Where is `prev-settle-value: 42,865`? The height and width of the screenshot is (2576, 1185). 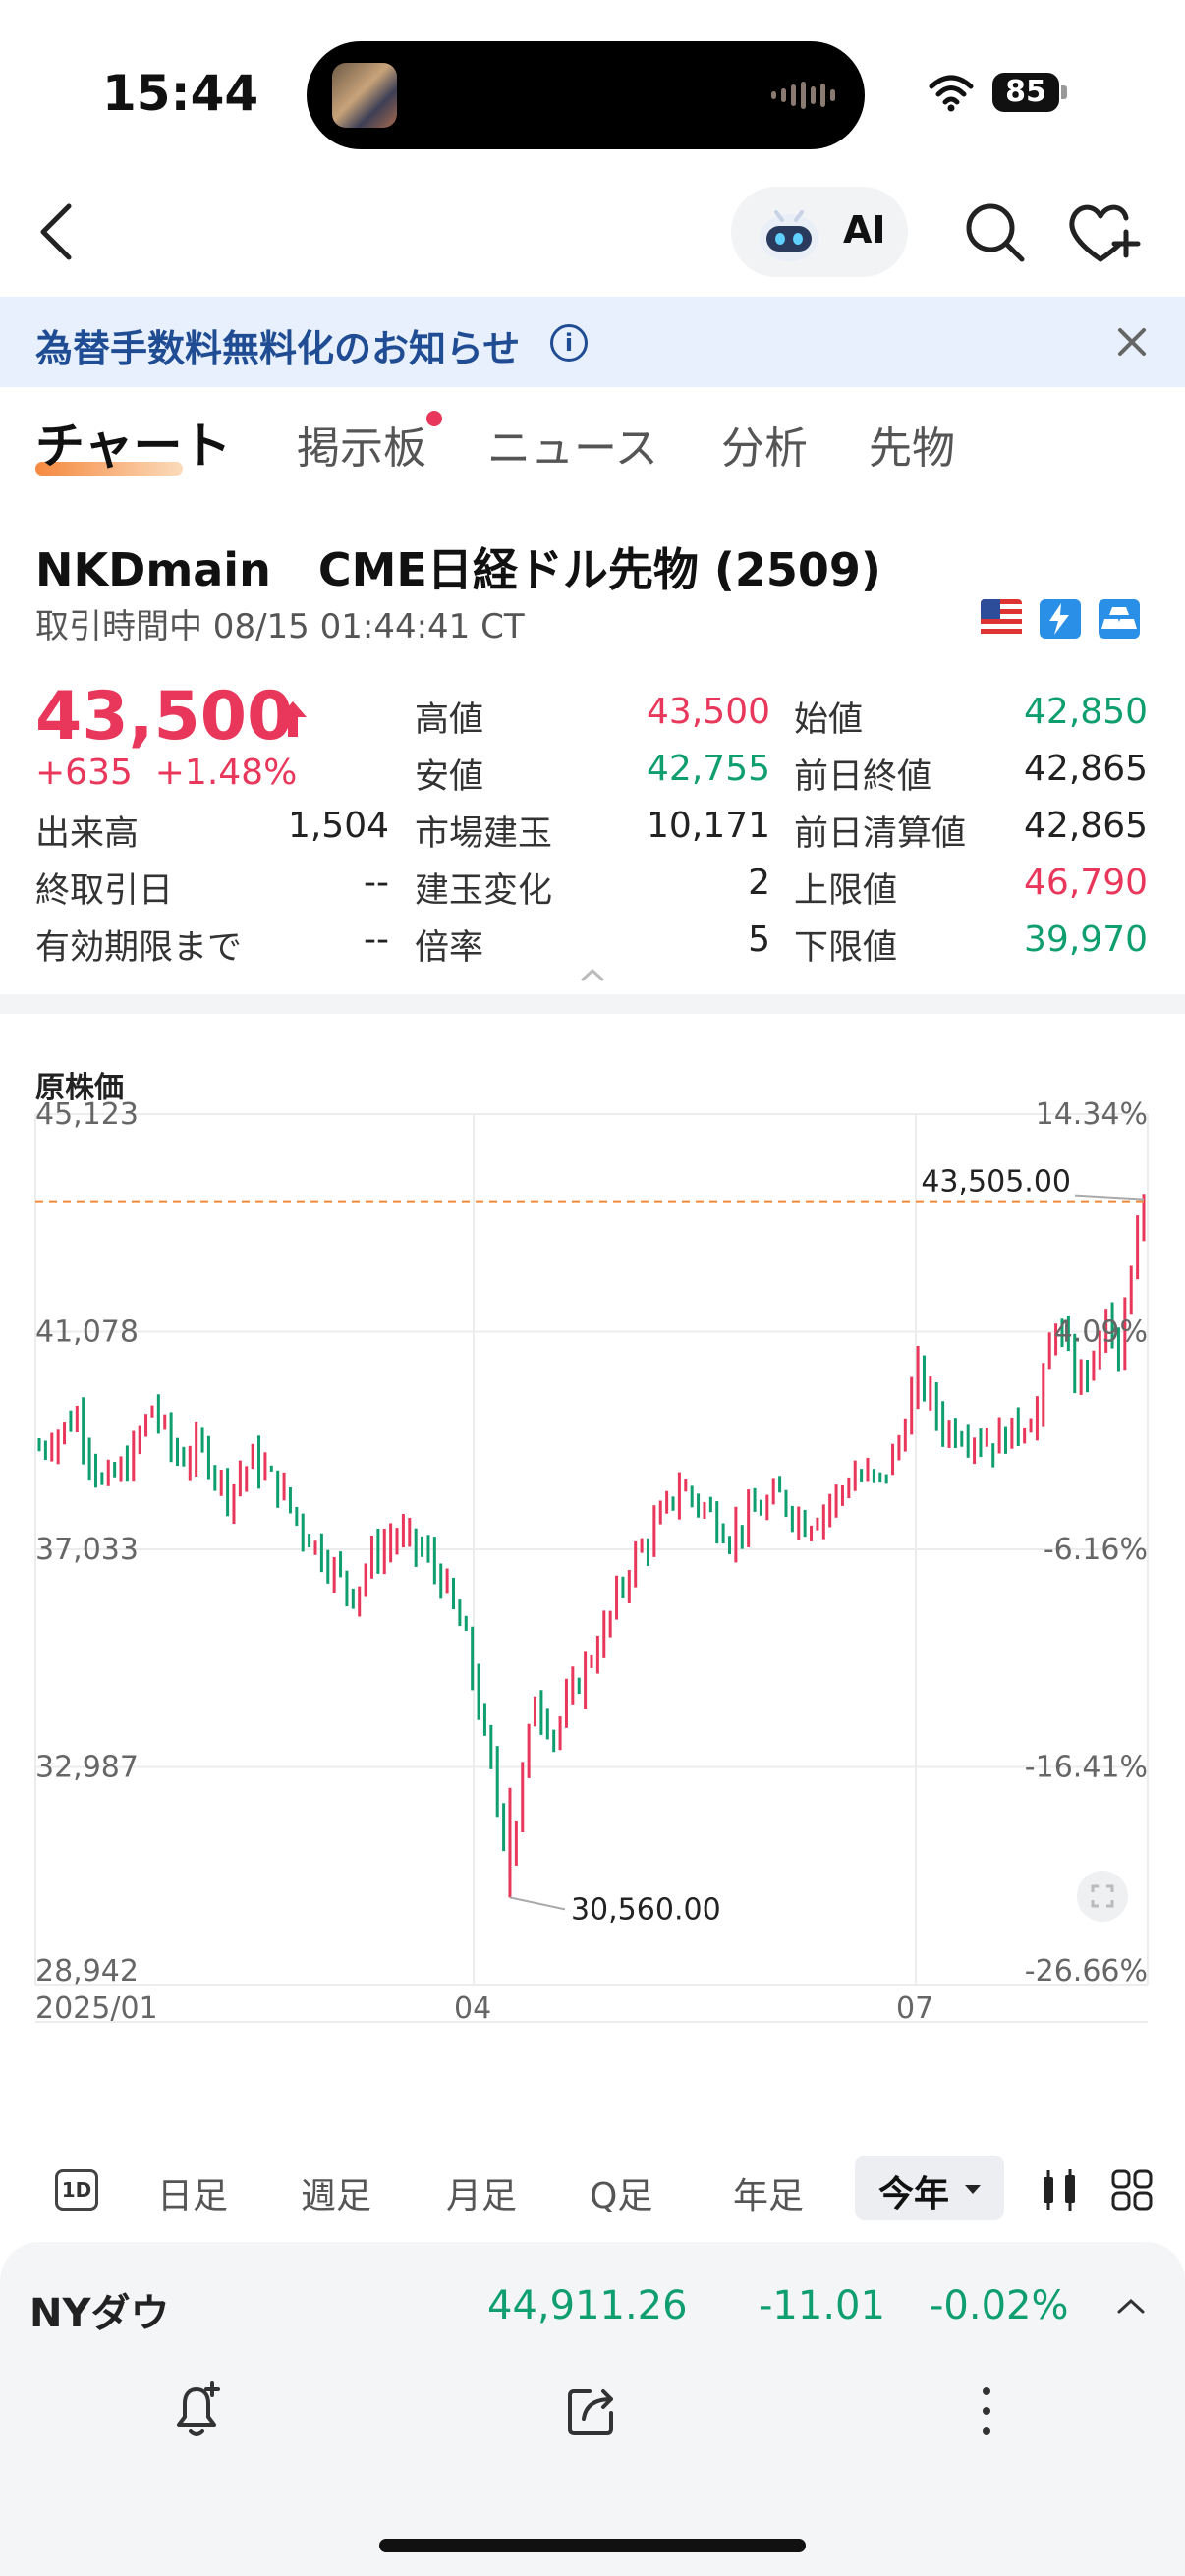
prev-settle-value: 42,865 is located at coordinates (1086, 826).